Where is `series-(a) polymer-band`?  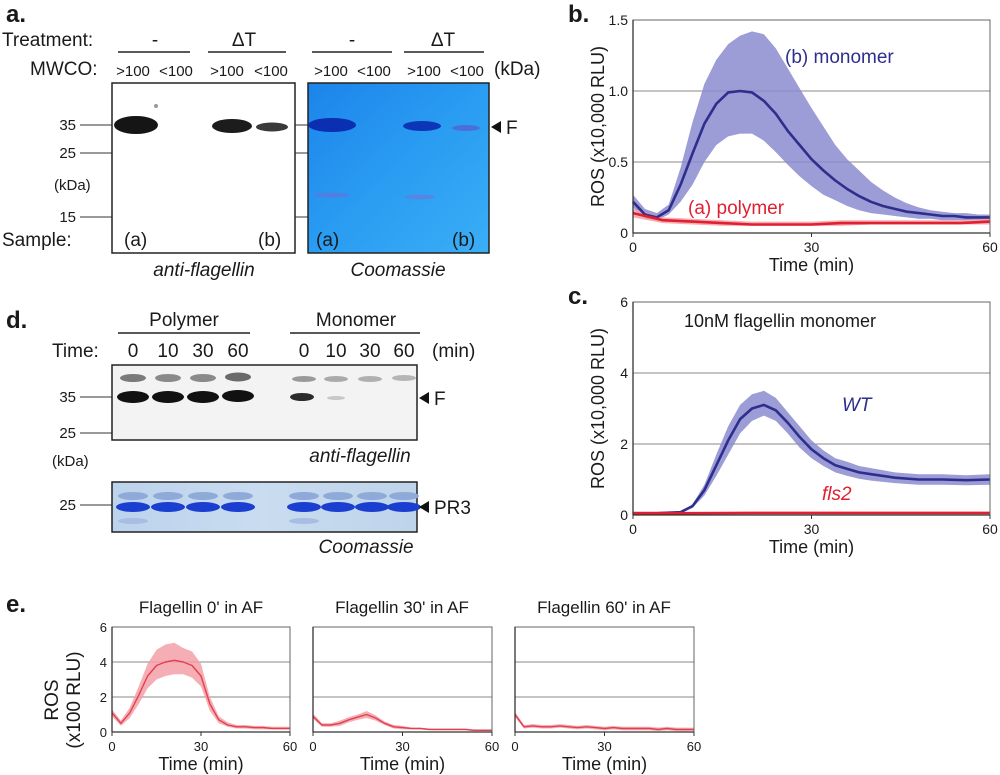 series-(a) polymer-band is located at coordinates (811, 217).